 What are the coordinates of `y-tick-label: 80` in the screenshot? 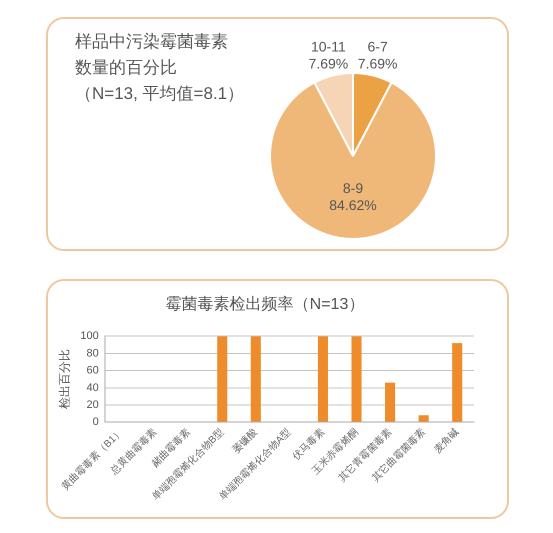 It's located at (92, 353).